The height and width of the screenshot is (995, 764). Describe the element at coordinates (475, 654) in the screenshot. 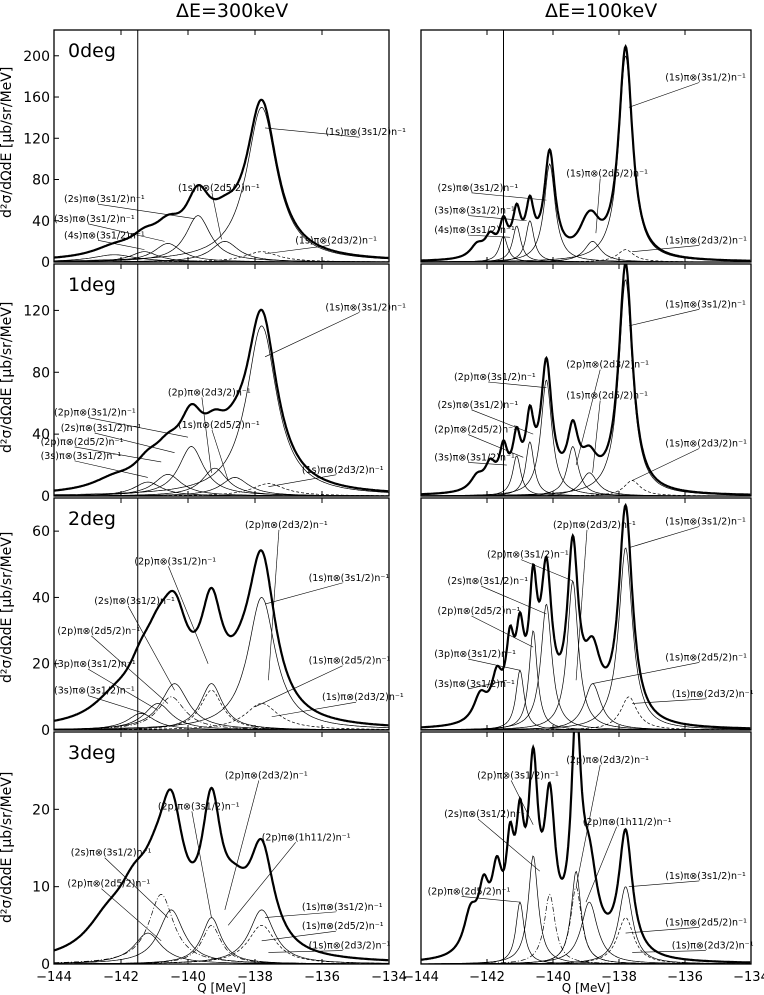

I see `annotation-label: (3p)π⊗(3s1/2)n⁻¹` at that location.